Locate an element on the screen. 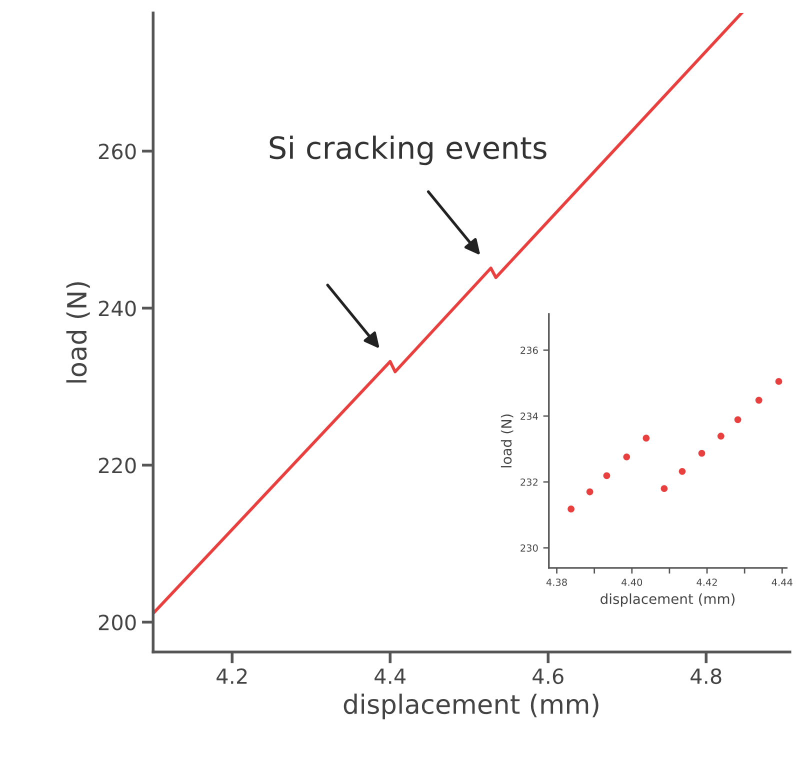 Image resolution: width=806 pixels, height=763 pixels. y-tick-label: 260 is located at coordinates (117, 152).